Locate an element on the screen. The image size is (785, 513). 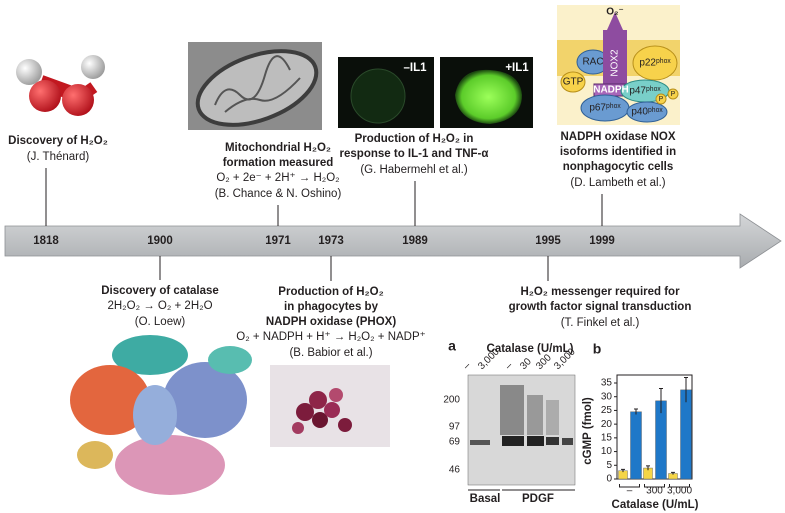
lane-label: 30 is located at coordinates (526, 364).